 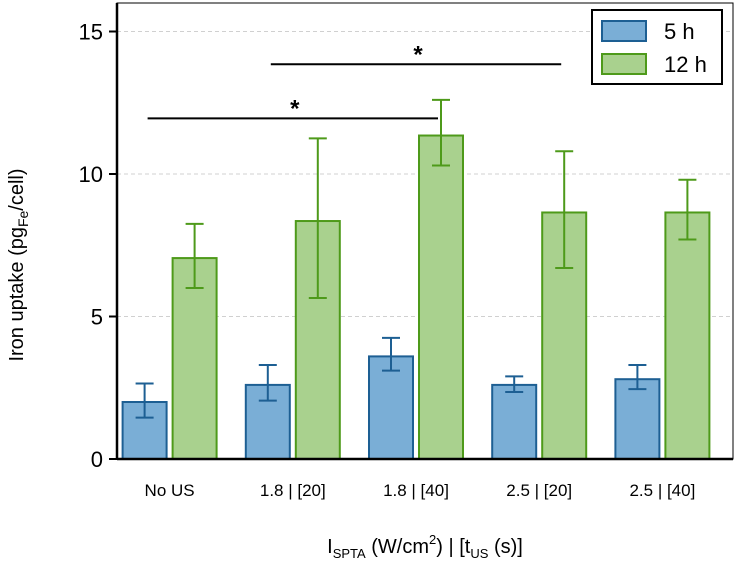 What do you see at coordinates (416, 490) in the screenshot?
I see `x-tick-label: 1.8 | [40]` at bounding box center [416, 490].